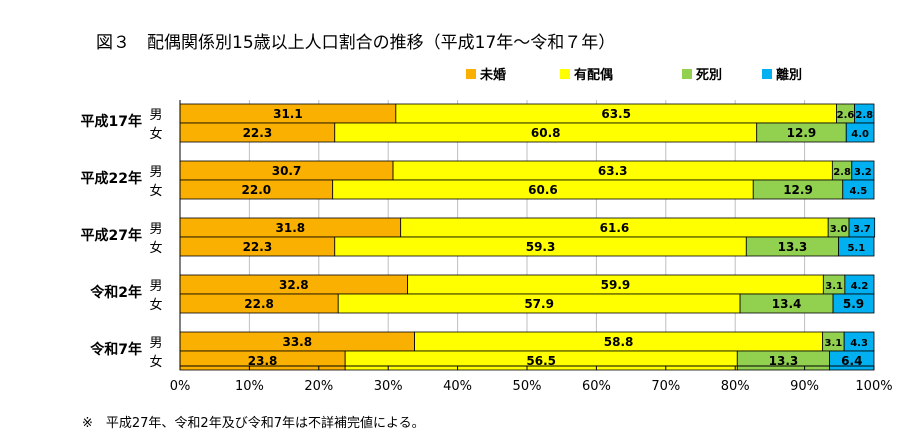 Image resolution: width=913 pixels, height=438 pixels. What do you see at coordinates (258, 247) in the screenshot?
I see `bar-label-2-1-0: 22.3` at bounding box center [258, 247].